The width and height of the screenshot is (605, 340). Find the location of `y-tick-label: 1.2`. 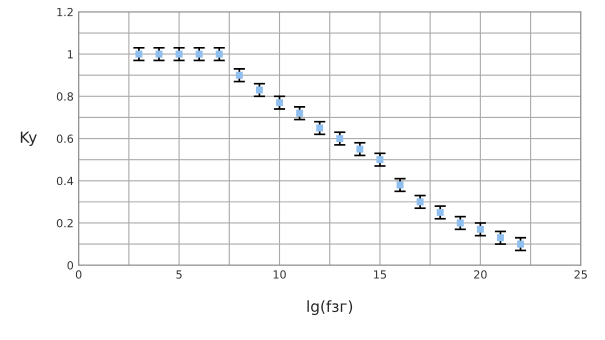

y-tick-label: 1.2 is located at coordinates (65, 12).